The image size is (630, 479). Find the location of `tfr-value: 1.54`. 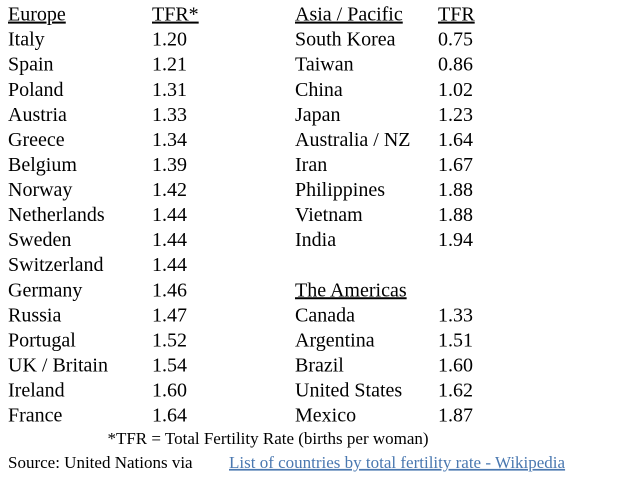

tfr-value: 1.54 is located at coordinates (169, 365).